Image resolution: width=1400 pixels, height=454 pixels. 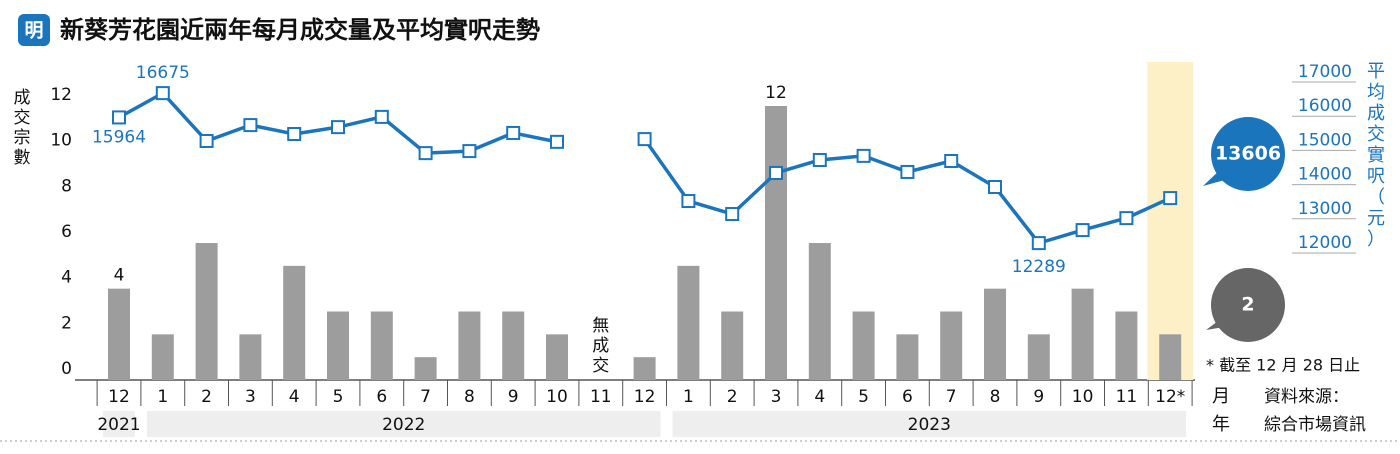 What do you see at coordinates (1306, 397) in the screenshot?
I see `source-label: 資料來源：` at bounding box center [1306, 397].